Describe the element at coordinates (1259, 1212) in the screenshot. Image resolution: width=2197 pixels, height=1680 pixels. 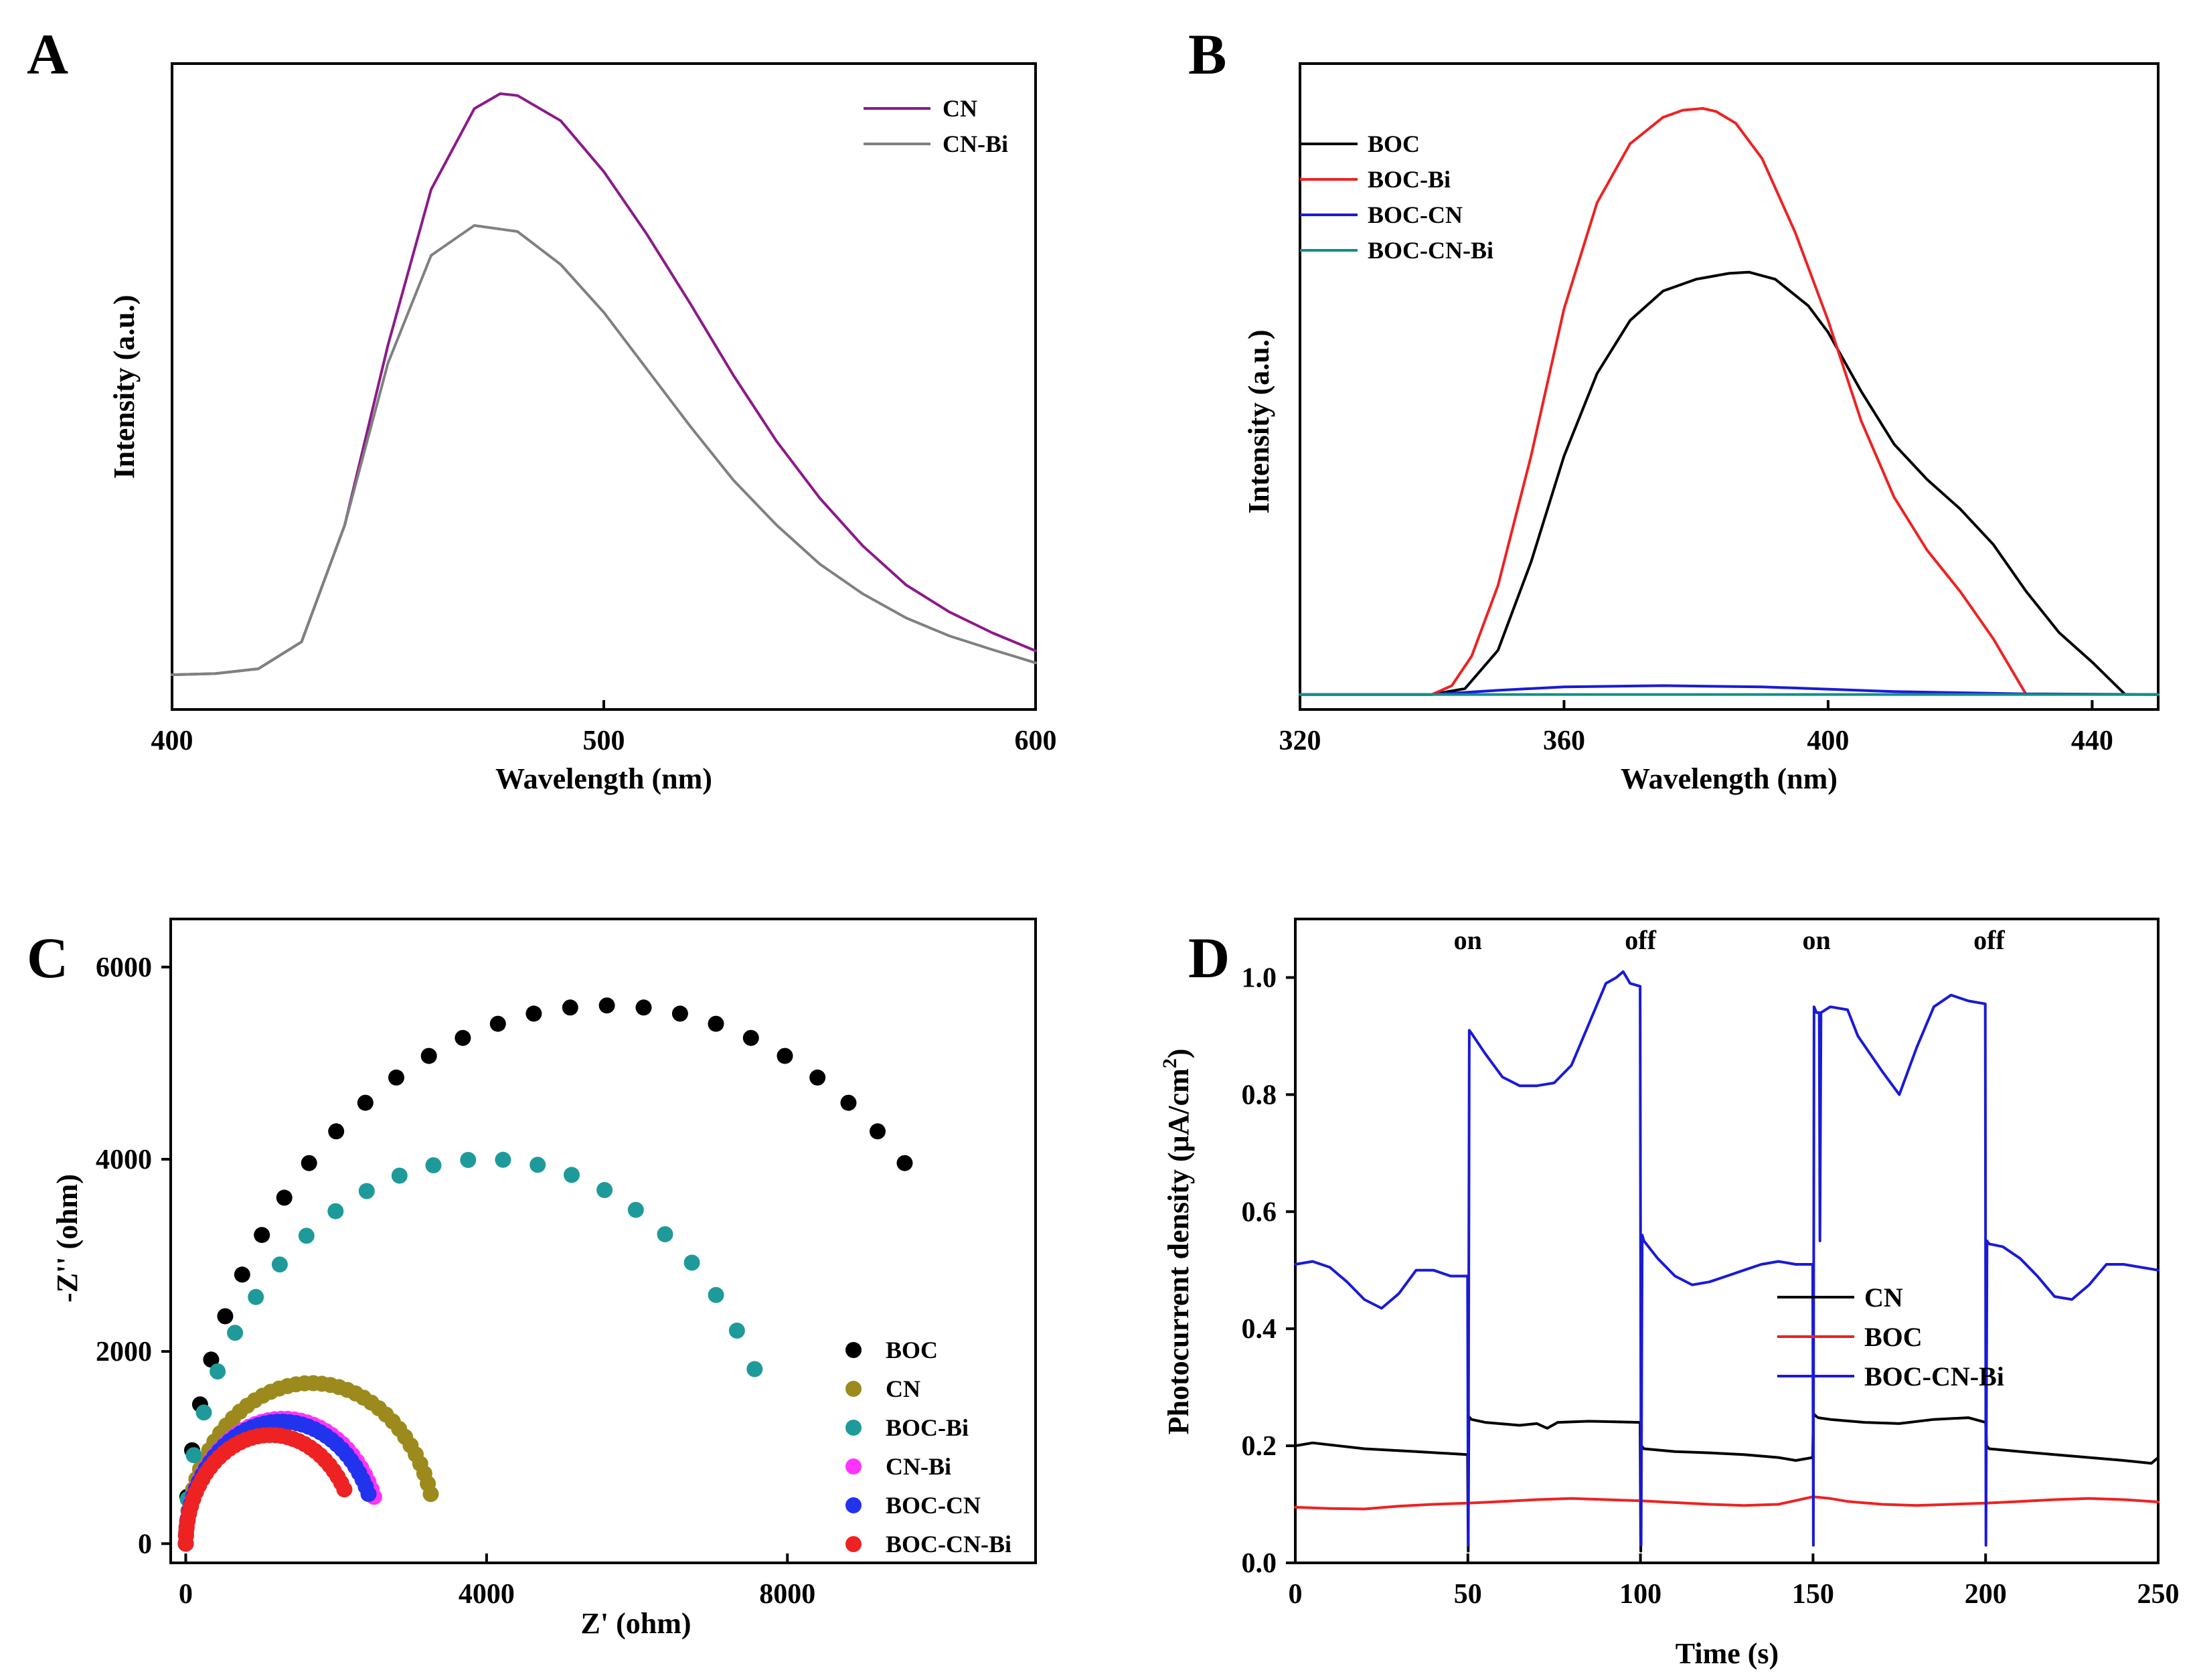
I see `y-tick-label-d-3: 0.6` at that location.